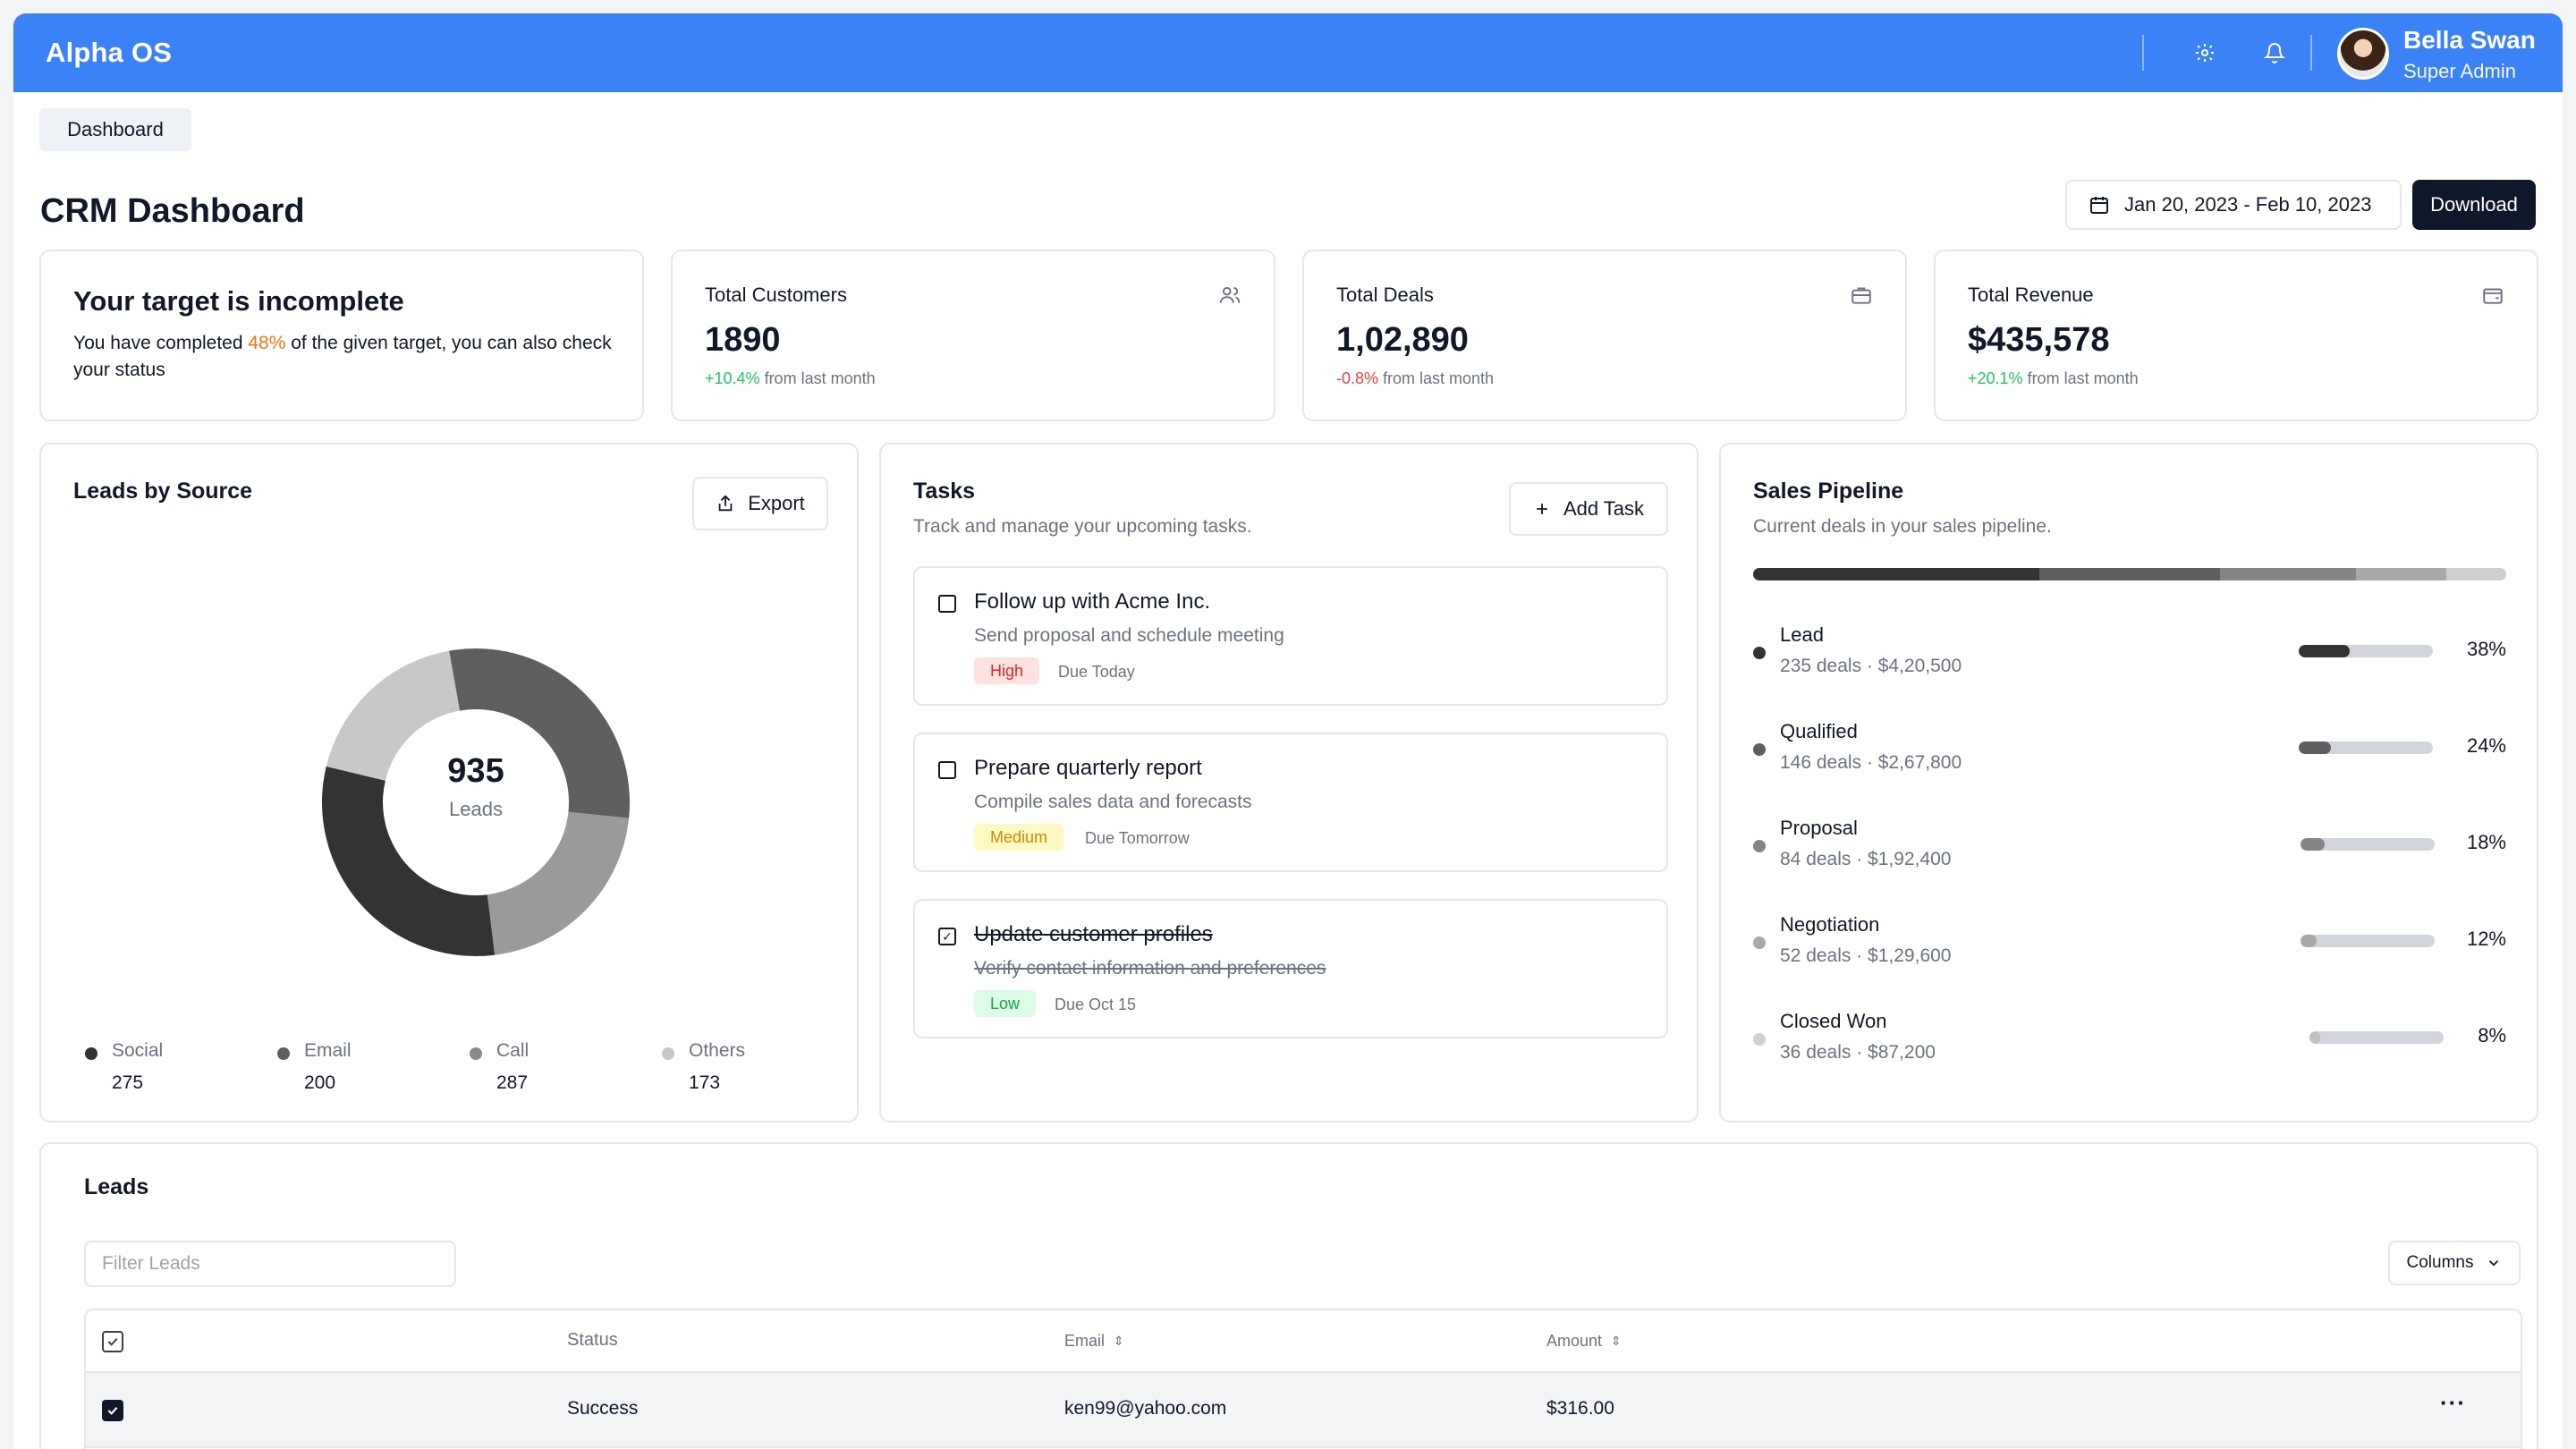 This screenshot has height=1449, width=2576. What do you see at coordinates (2486, 939) in the screenshot?
I see `stage-percent: 12%` at bounding box center [2486, 939].